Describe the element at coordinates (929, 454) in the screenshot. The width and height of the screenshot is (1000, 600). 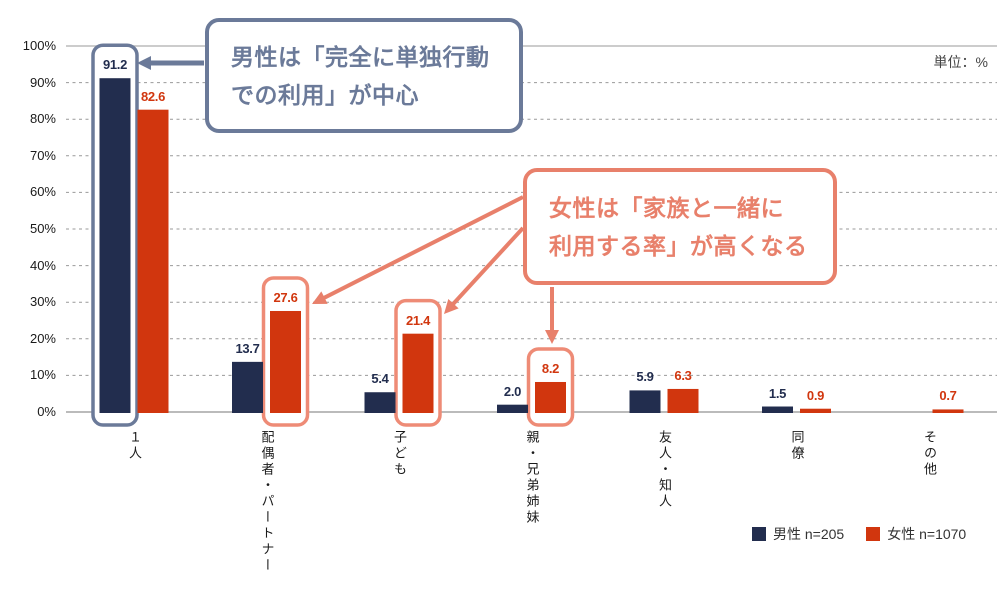
I see `category-label-6: その他` at that location.